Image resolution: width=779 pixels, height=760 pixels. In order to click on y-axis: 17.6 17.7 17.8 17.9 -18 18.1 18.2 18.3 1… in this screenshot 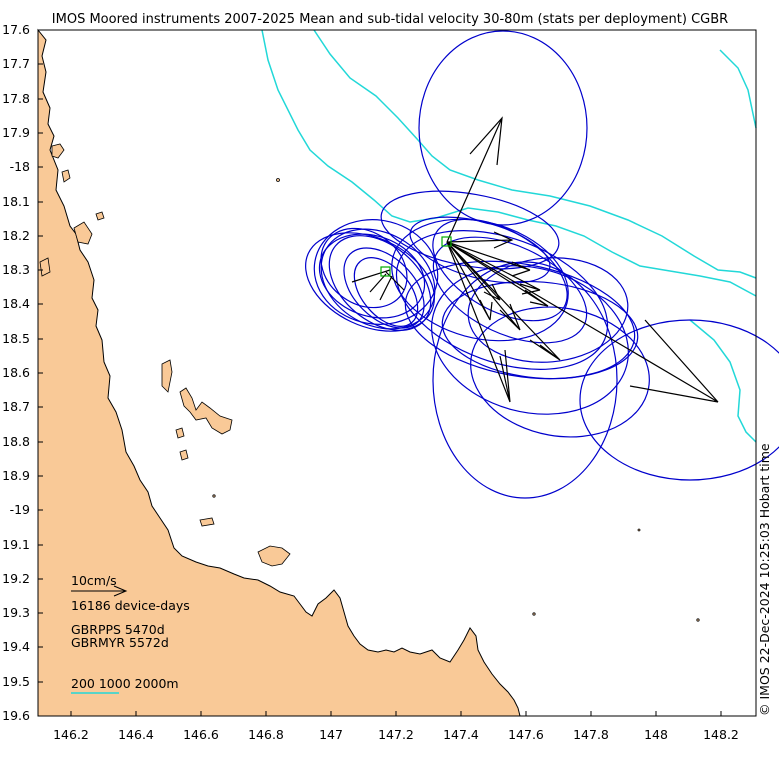, I will do `click(22, 372)`.